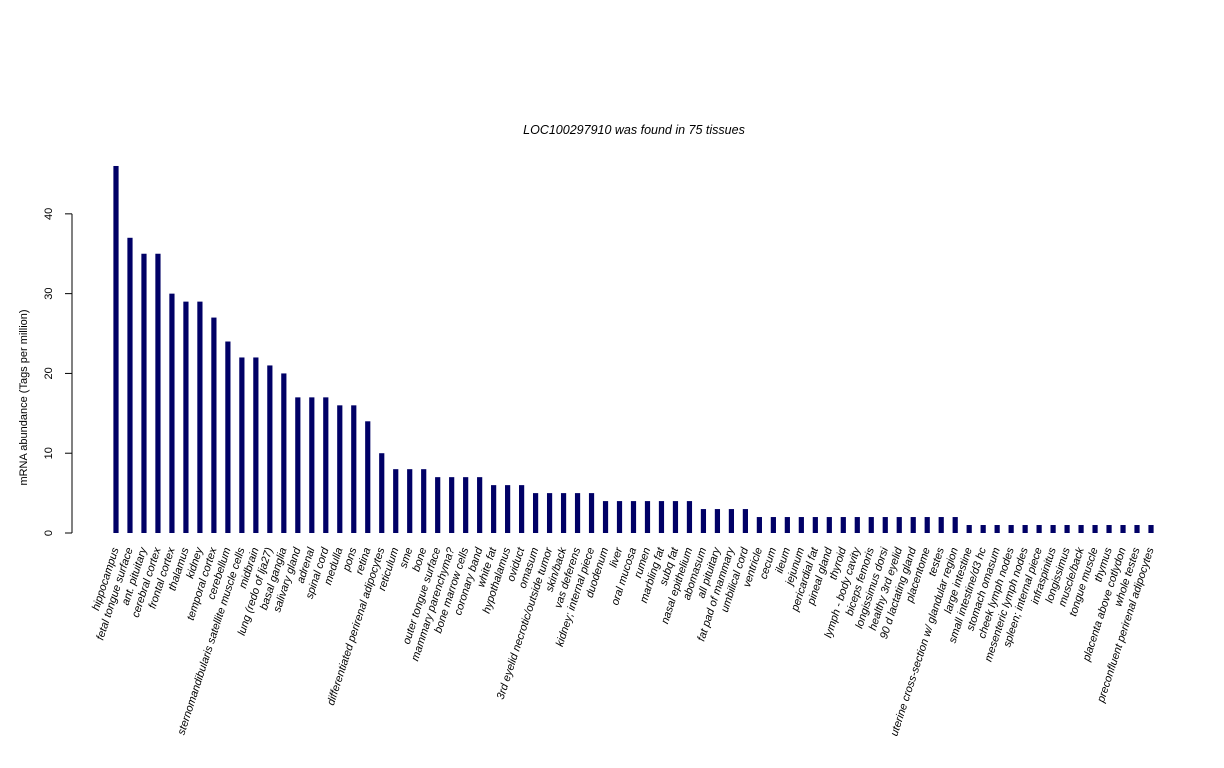 The image size is (1224, 768). I want to click on chart-title: LOC100297910 was found in 75 tissues, so click(634, 130).